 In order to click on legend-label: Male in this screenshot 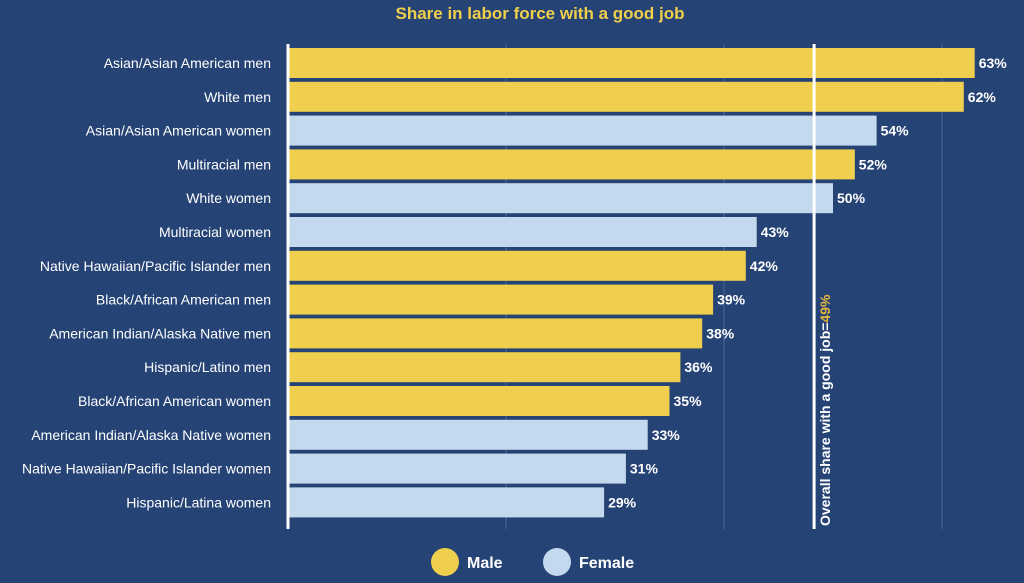, I will do `click(485, 563)`.